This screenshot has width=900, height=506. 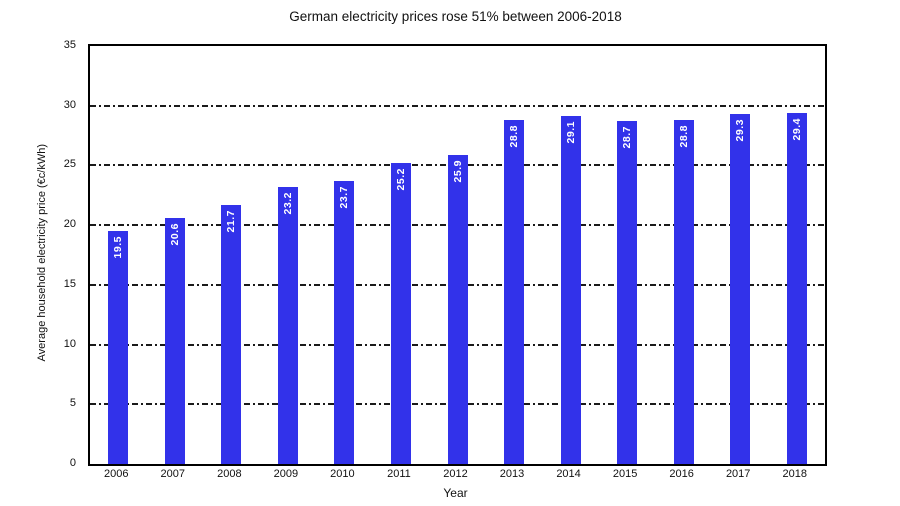 I want to click on gridline, so click(x=457, y=105).